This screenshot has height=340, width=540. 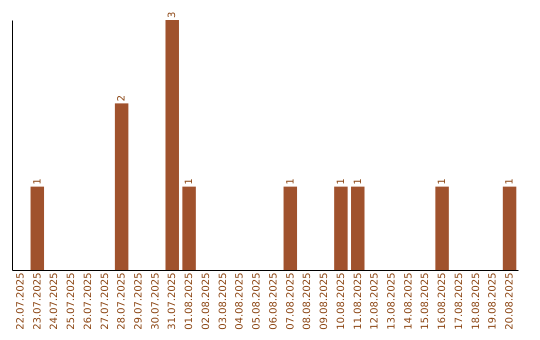 What do you see at coordinates (172, 15) in the screenshot?
I see `data-label: 3` at bounding box center [172, 15].